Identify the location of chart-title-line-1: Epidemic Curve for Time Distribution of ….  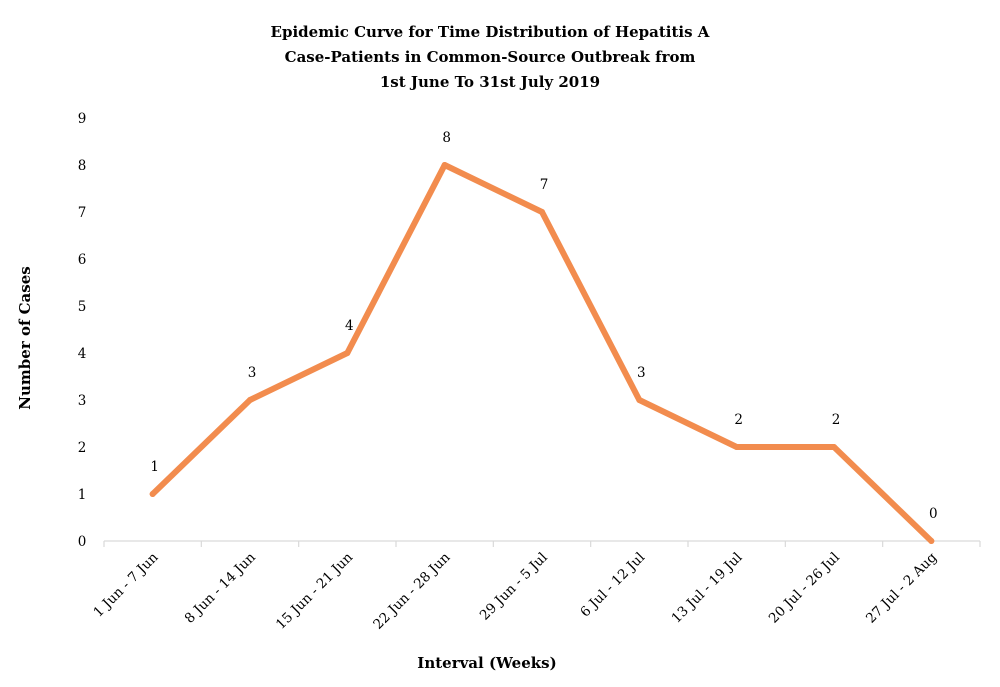
(490, 32).